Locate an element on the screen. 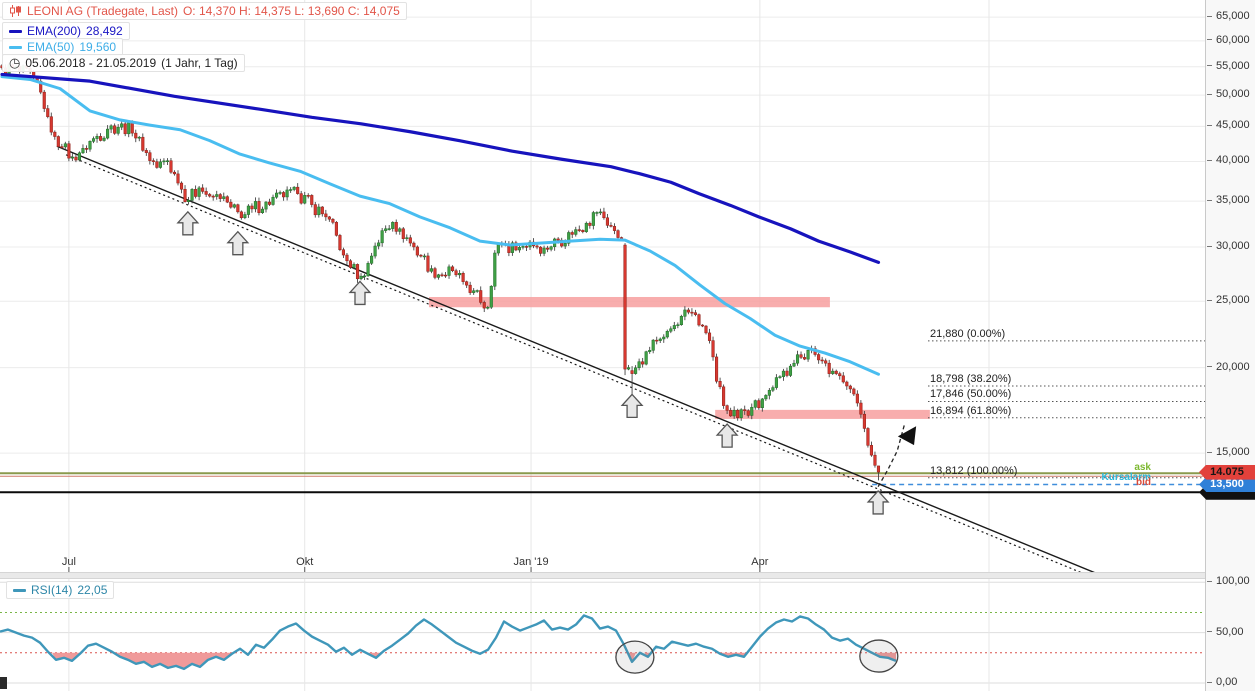 This screenshot has width=1255, height=691. clock-icon: ◷ is located at coordinates (15, 62).